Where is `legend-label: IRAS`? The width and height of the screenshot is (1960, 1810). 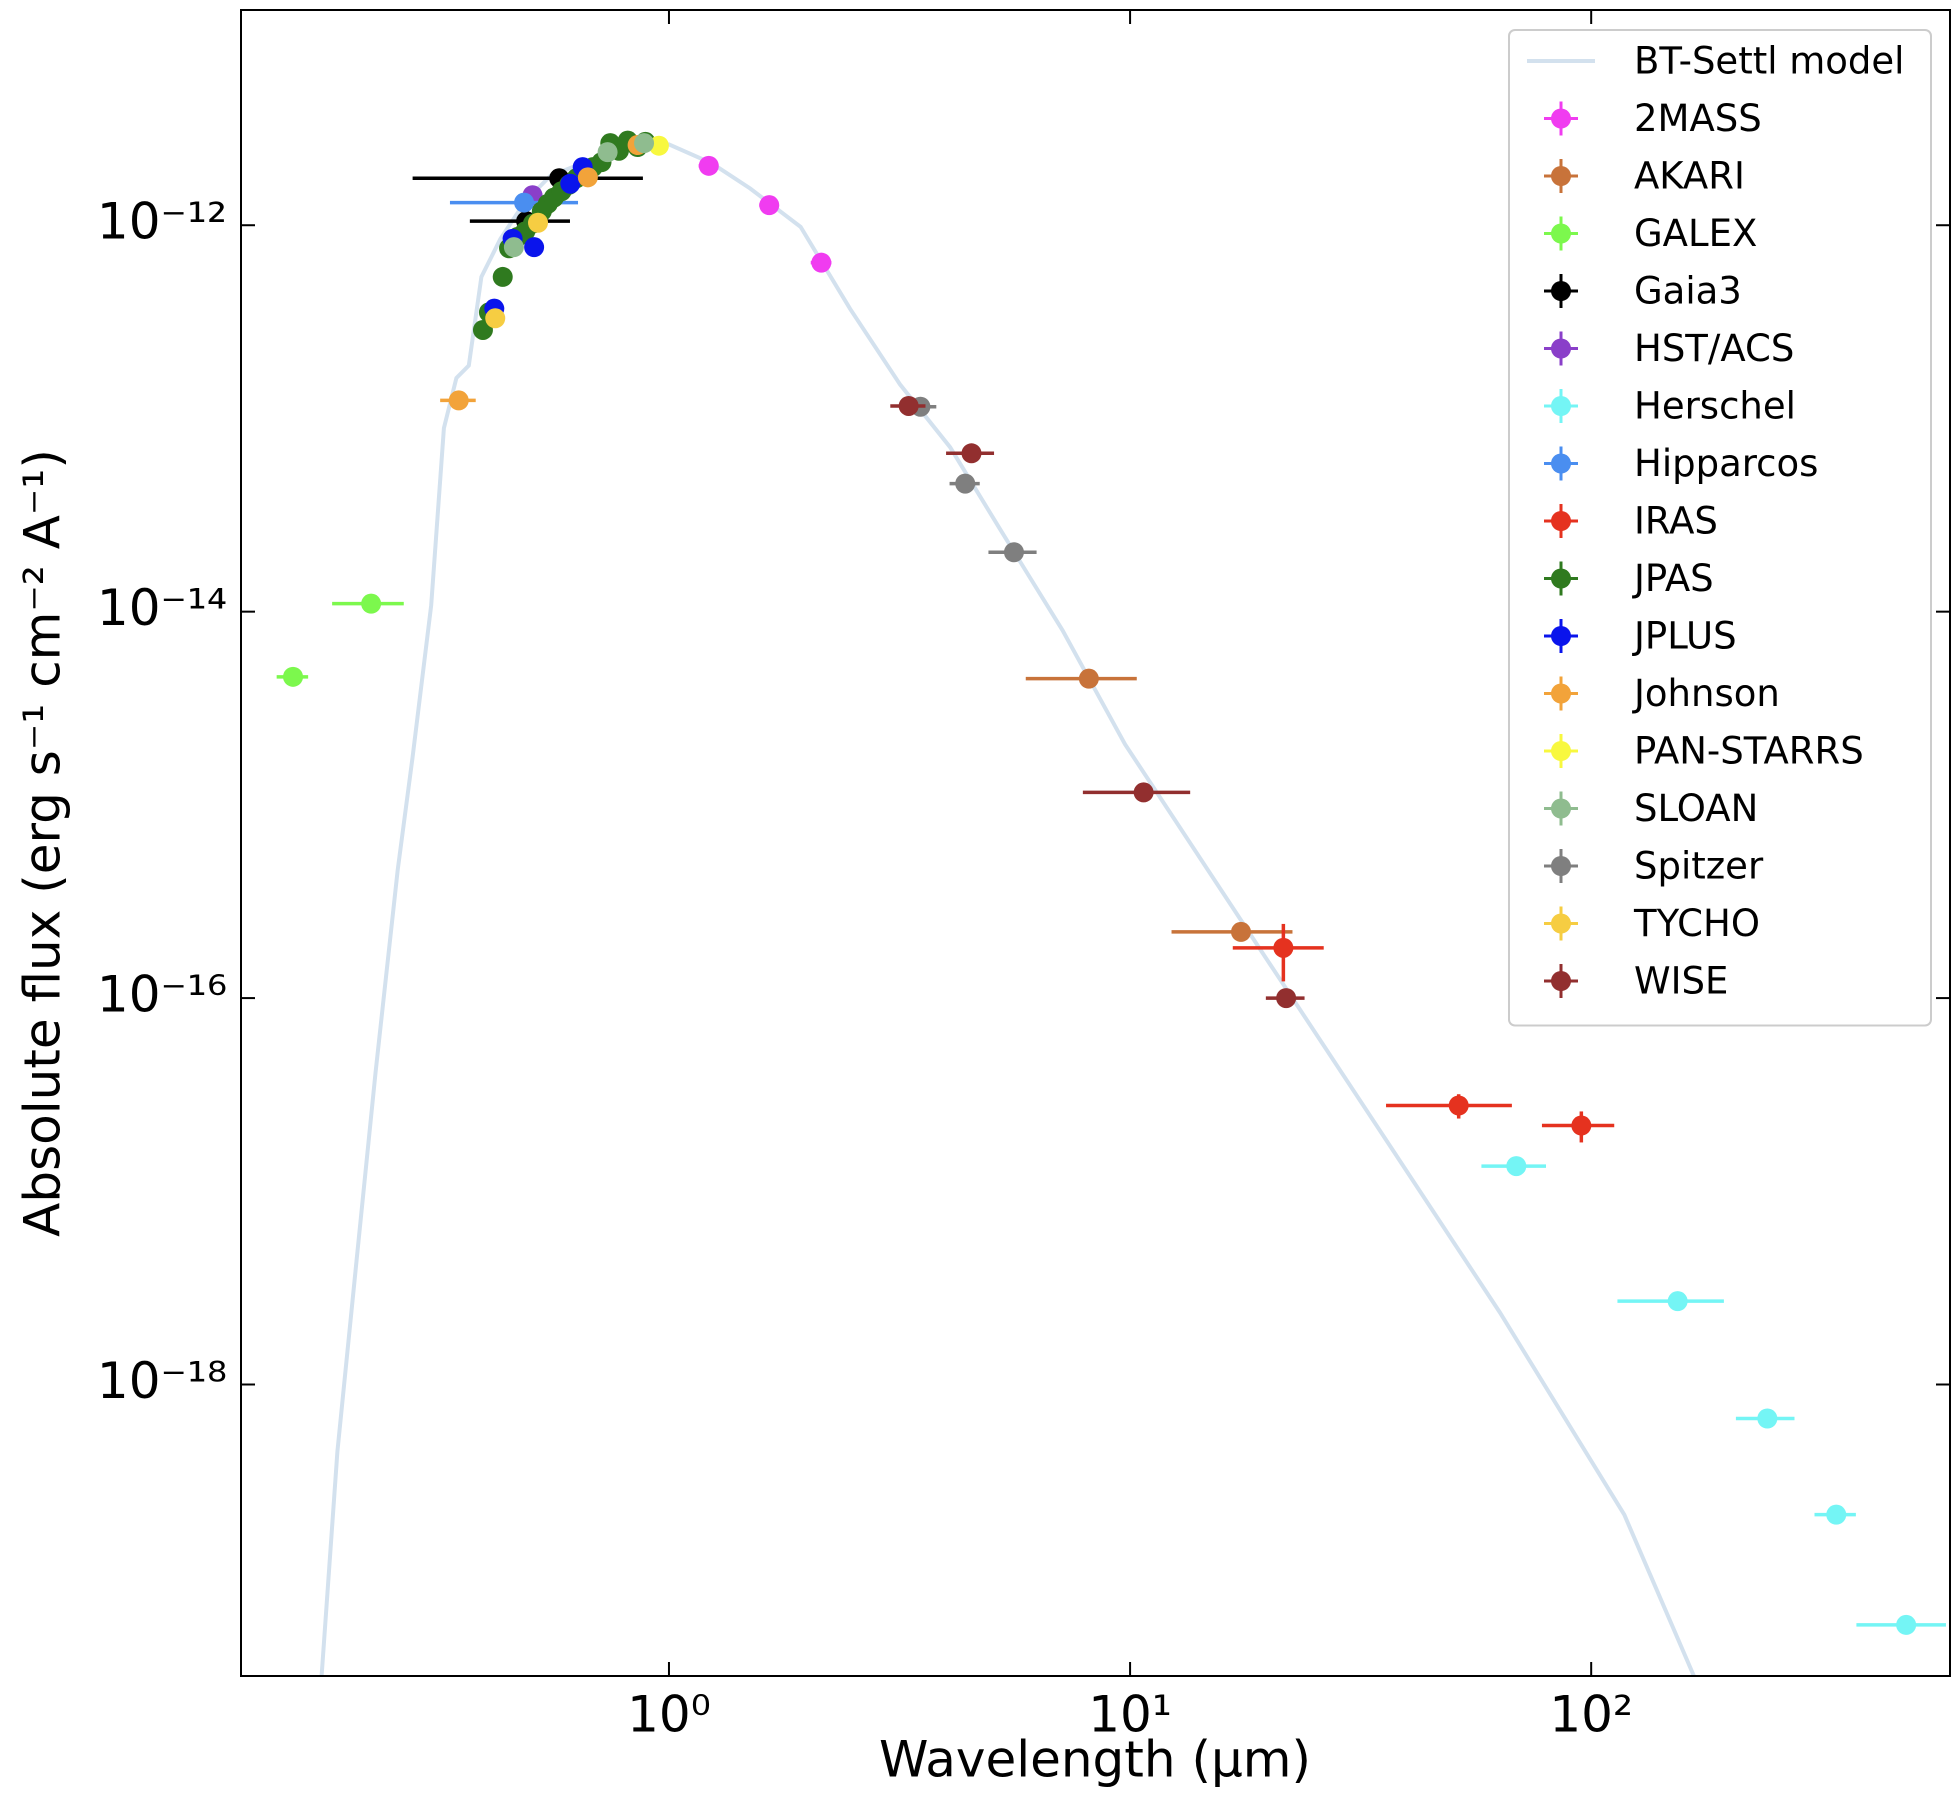
legend-label: IRAS is located at coordinates (1676, 521).